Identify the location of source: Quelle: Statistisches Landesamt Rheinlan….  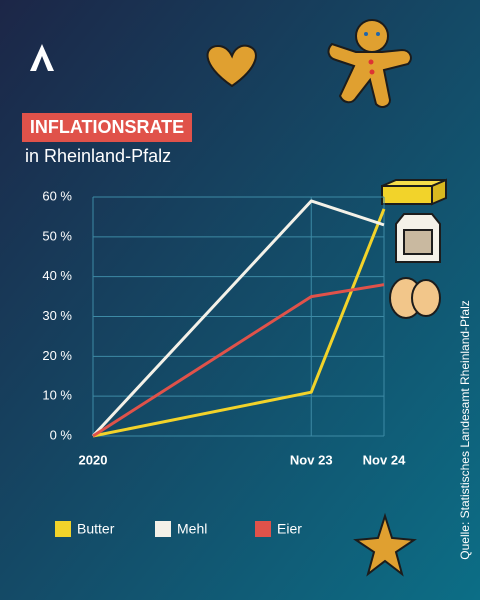
(465, 429).